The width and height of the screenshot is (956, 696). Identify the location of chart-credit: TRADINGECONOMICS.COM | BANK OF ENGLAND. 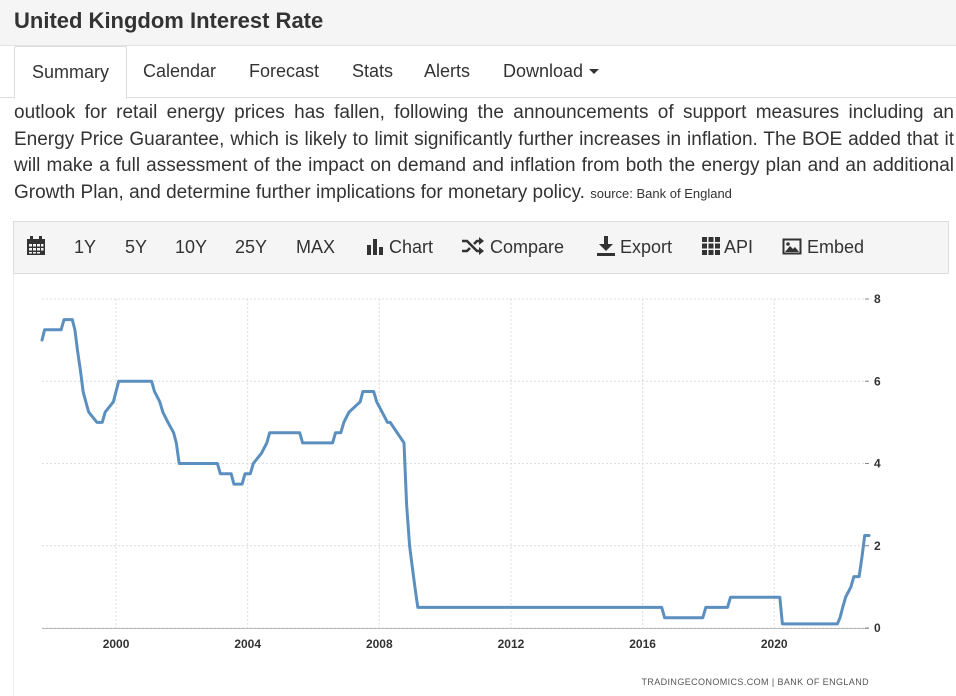
(755, 682).